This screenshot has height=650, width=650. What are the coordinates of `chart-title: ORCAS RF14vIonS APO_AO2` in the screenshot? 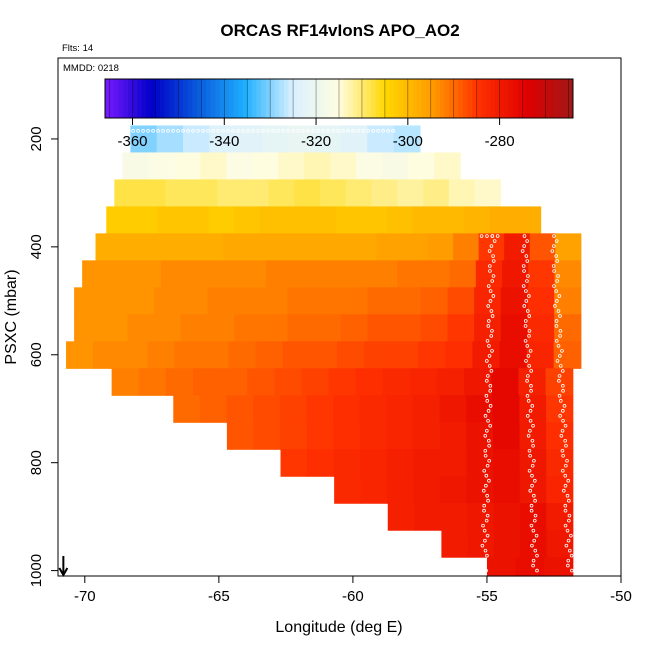 It's located at (339, 30).